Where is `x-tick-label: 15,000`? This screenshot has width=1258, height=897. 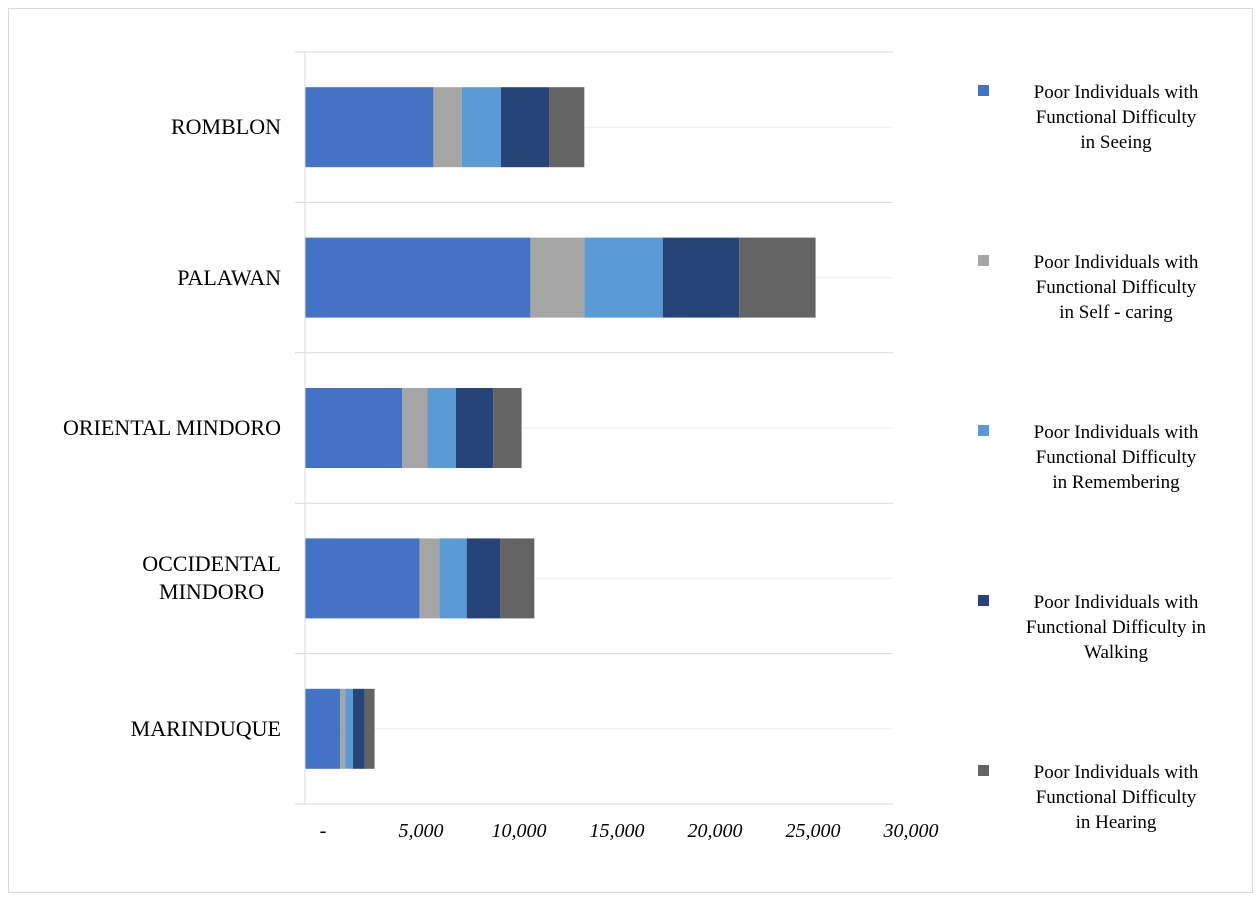 x-tick-label: 15,000 is located at coordinates (617, 831).